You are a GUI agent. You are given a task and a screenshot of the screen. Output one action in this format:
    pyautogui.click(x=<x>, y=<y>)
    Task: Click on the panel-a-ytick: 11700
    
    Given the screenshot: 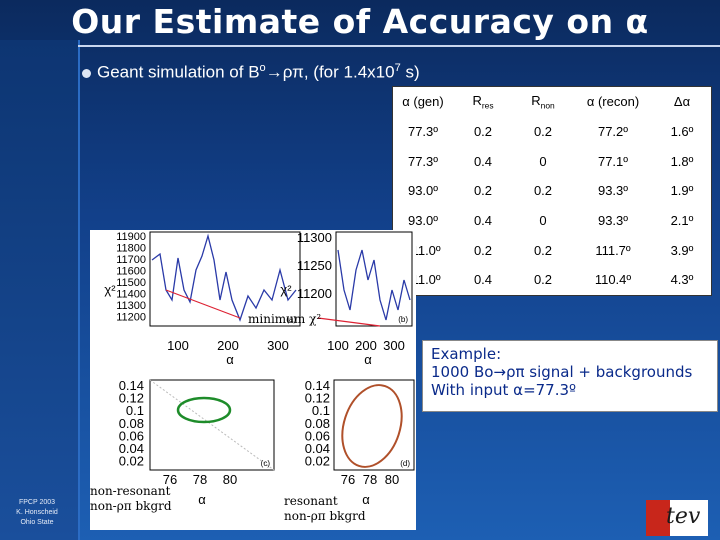 What is the action you would take?
    pyautogui.click(x=131, y=260)
    